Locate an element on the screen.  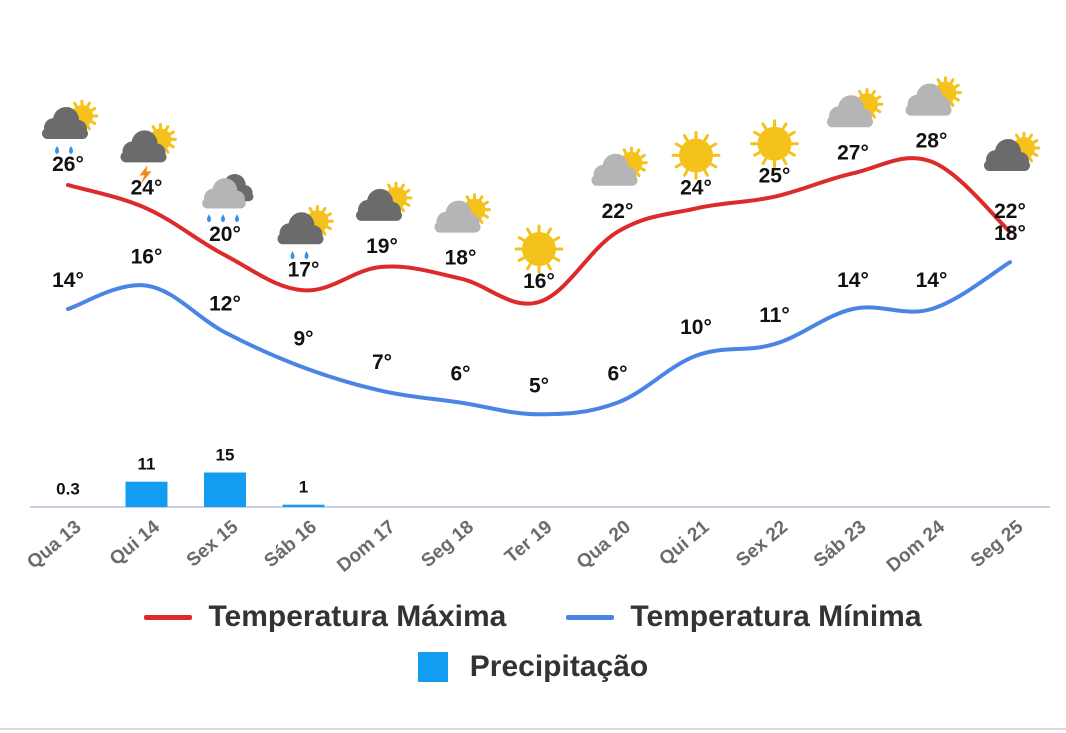
precip-value-label: 15 is located at coordinates (225, 455).